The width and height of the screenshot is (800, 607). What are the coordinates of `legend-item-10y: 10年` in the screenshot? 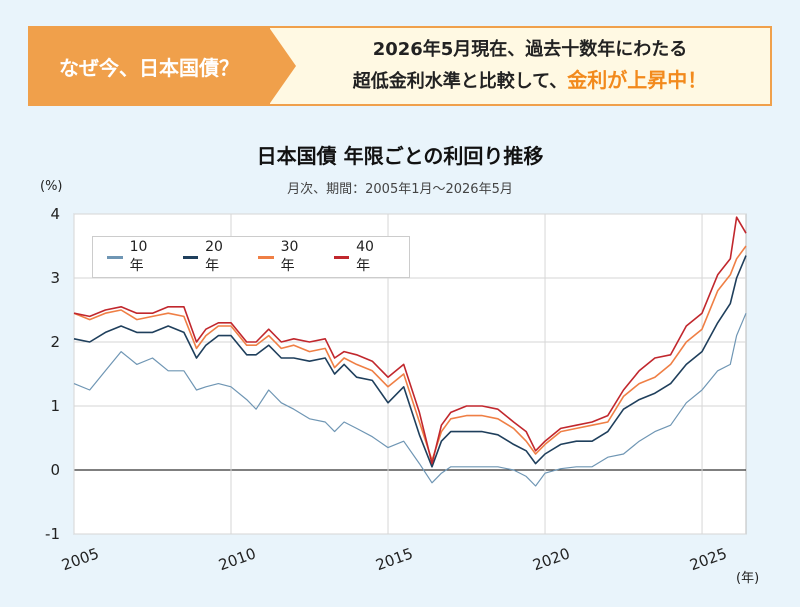 It's located at (134, 257).